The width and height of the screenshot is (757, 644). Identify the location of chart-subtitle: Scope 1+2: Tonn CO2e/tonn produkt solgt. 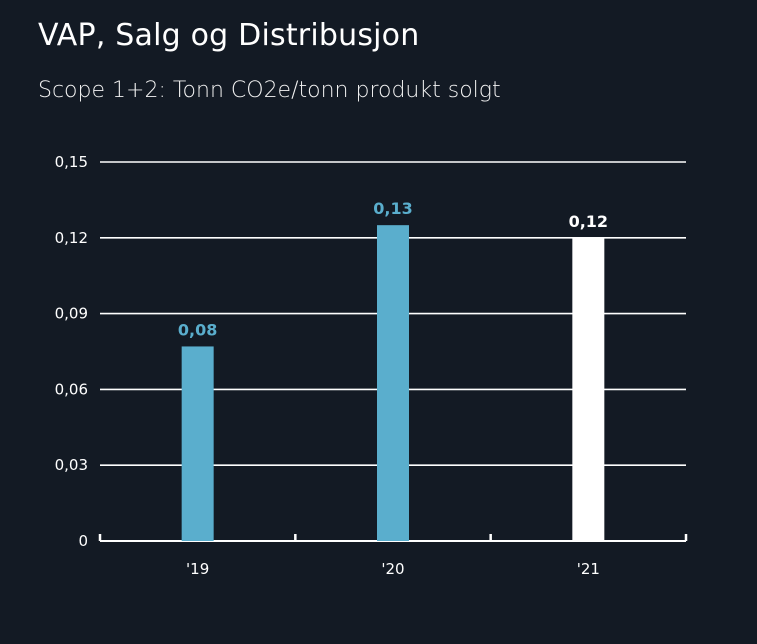
(269, 90).